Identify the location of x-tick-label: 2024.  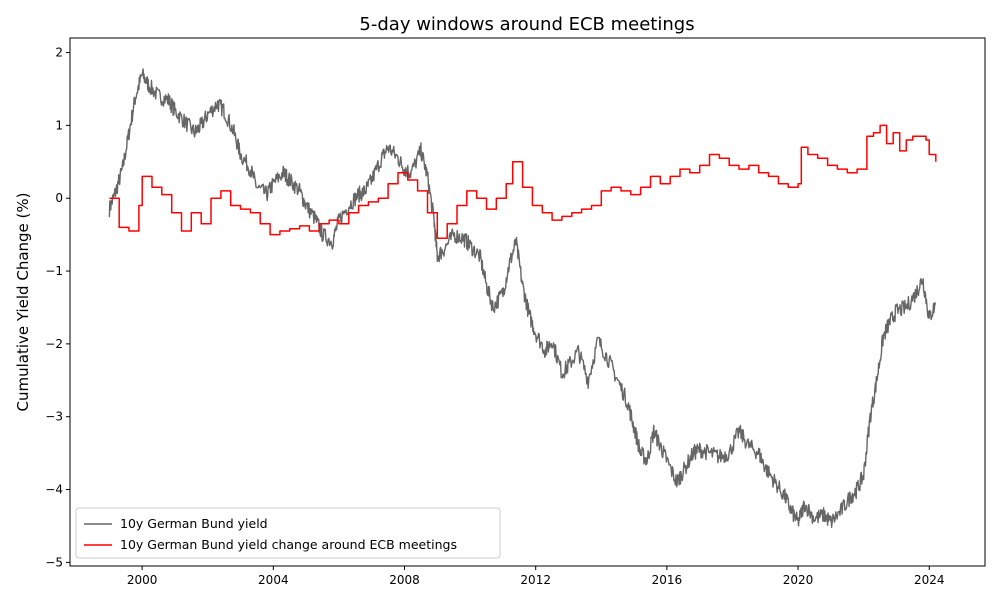
(929, 580).